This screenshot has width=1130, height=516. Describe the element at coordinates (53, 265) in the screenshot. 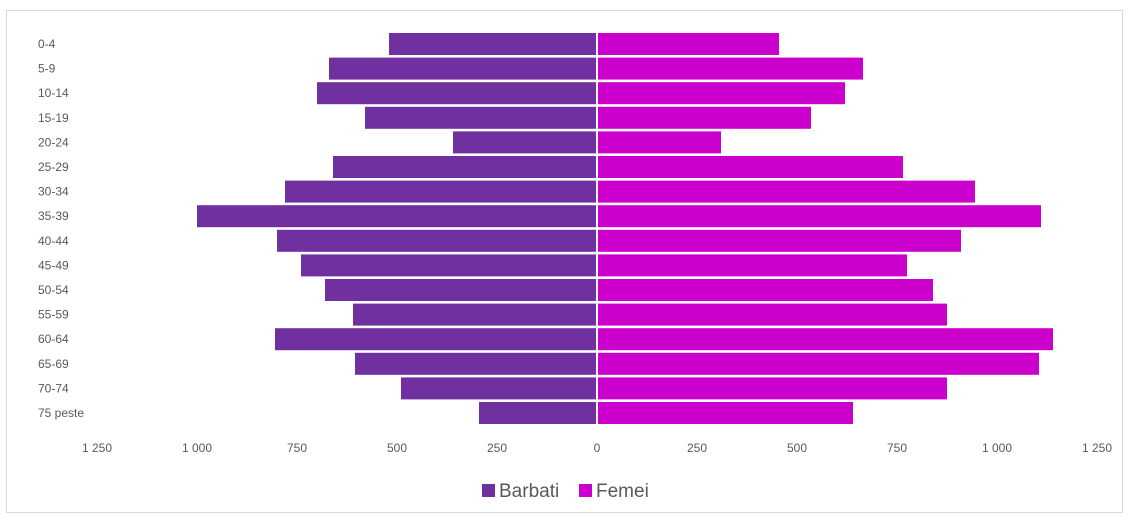

I see `category-label: 45-49` at that location.